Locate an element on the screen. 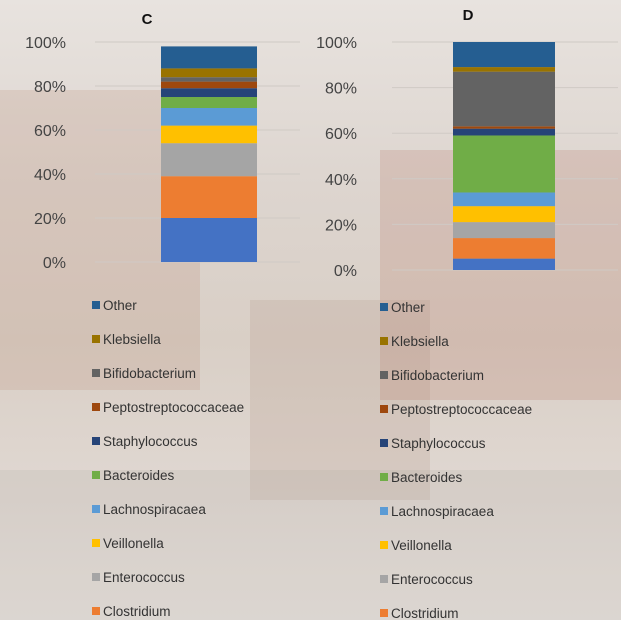  panel-title-c: C is located at coordinates (147, 19).